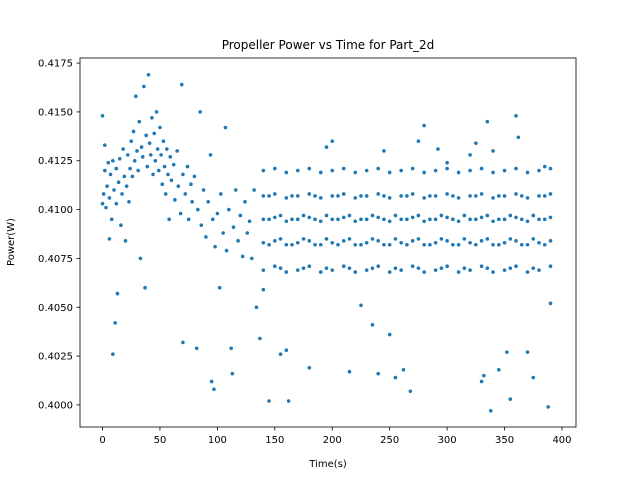 Image resolution: width=640 pixels, height=484 pixels. I want to click on y-tick-label: 0.4000, so click(55, 405).